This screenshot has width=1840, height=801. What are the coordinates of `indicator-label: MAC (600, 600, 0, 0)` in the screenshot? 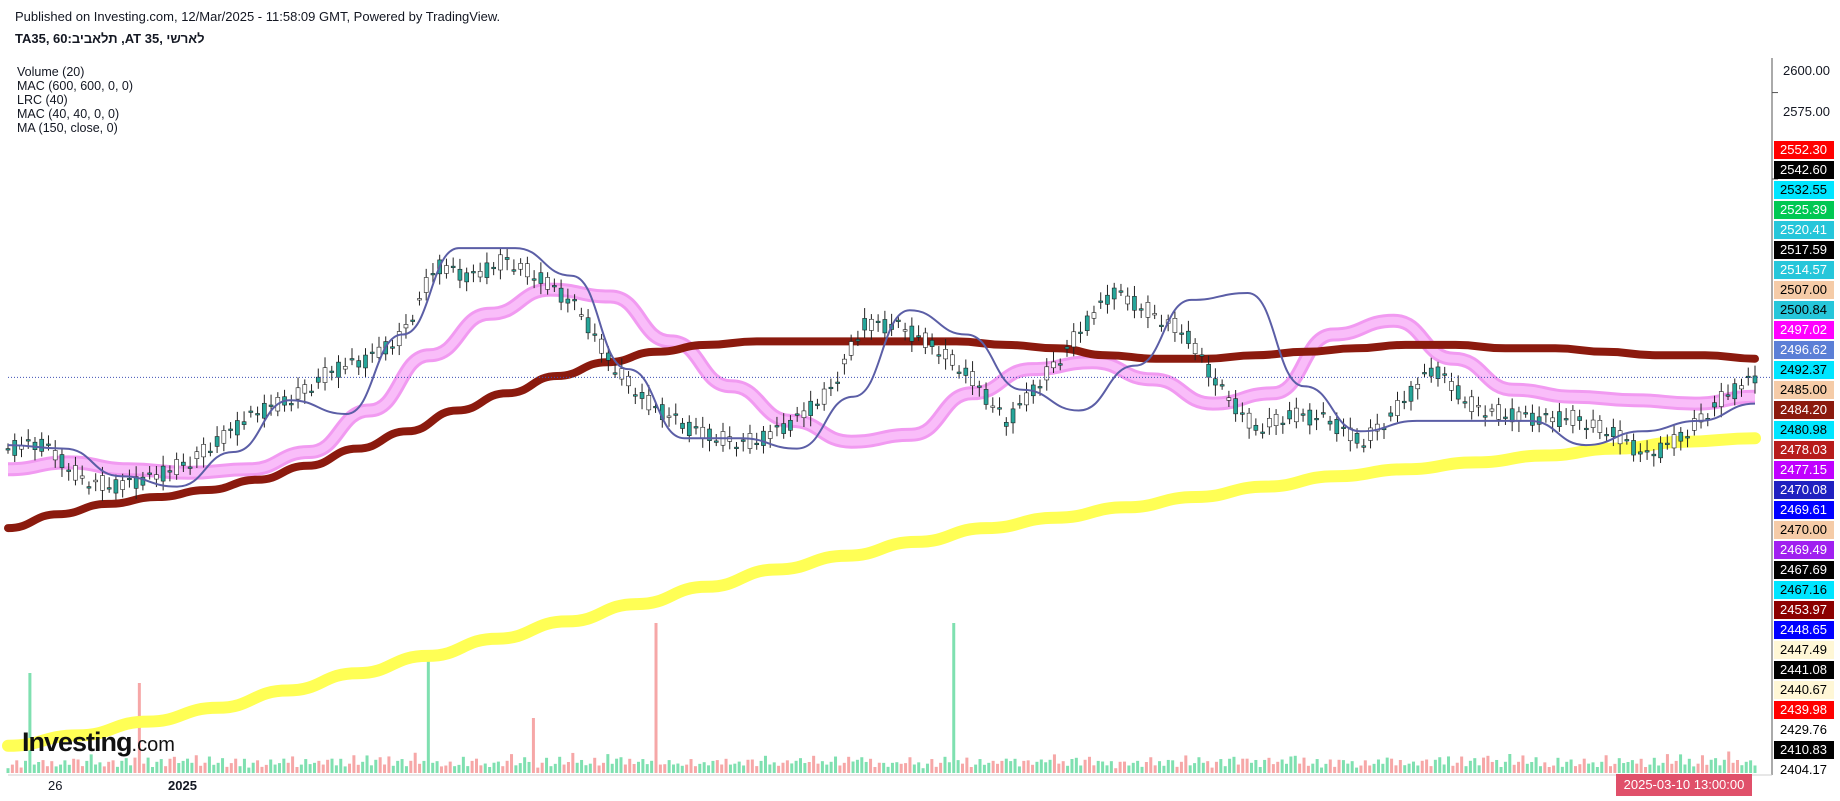 It's located at (75, 86).